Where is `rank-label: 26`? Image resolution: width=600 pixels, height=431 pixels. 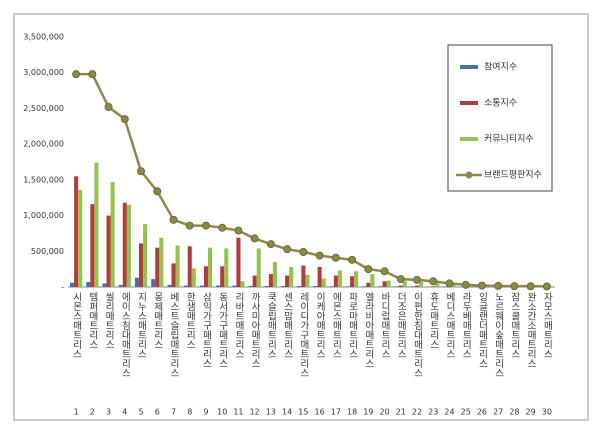 rank-label: 26 is located at coordinates (482, 412).